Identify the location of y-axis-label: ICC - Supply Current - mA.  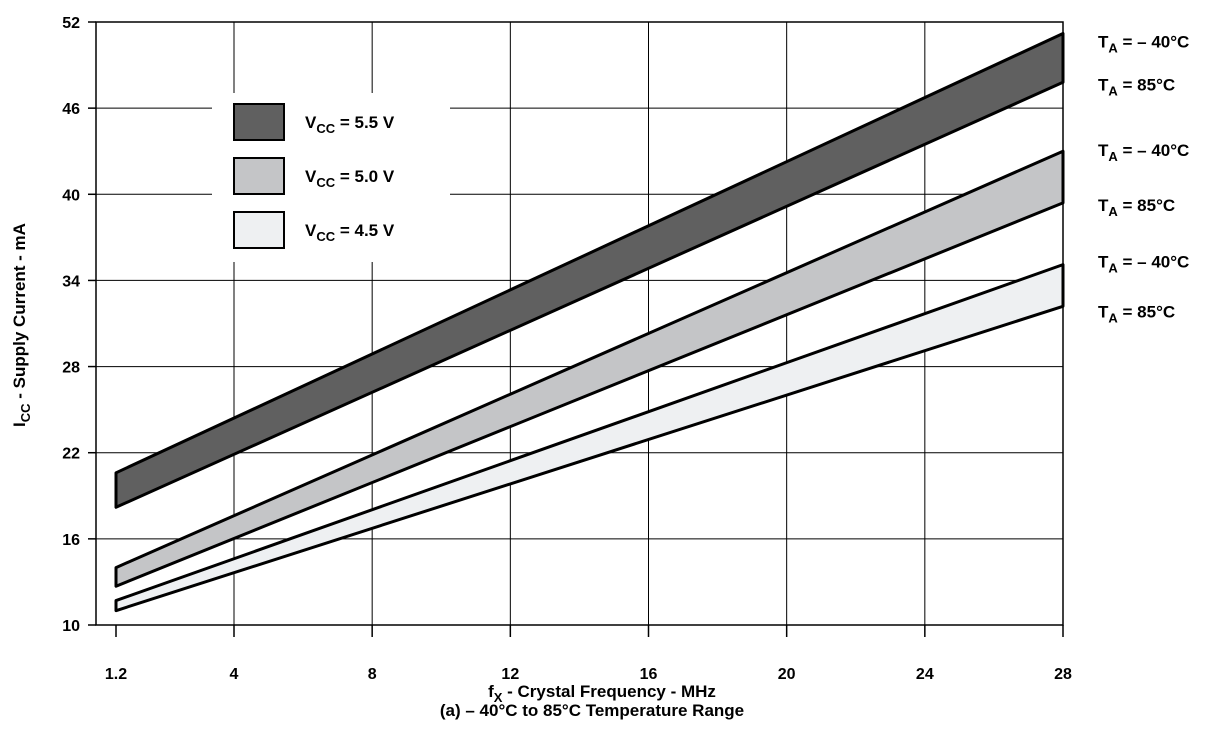
(21, 325).